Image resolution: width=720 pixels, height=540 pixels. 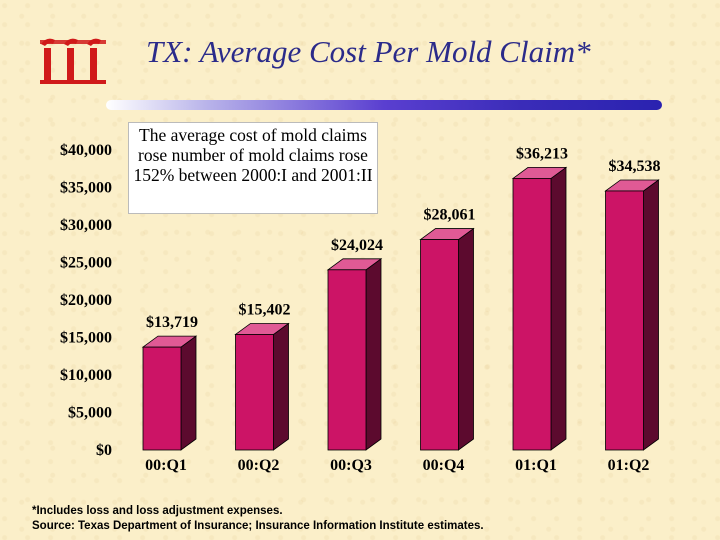 What do you see at coordinates (265, 309) in the screenshot?
I see `data-label: $15,402` at bounding box center [265, 309].